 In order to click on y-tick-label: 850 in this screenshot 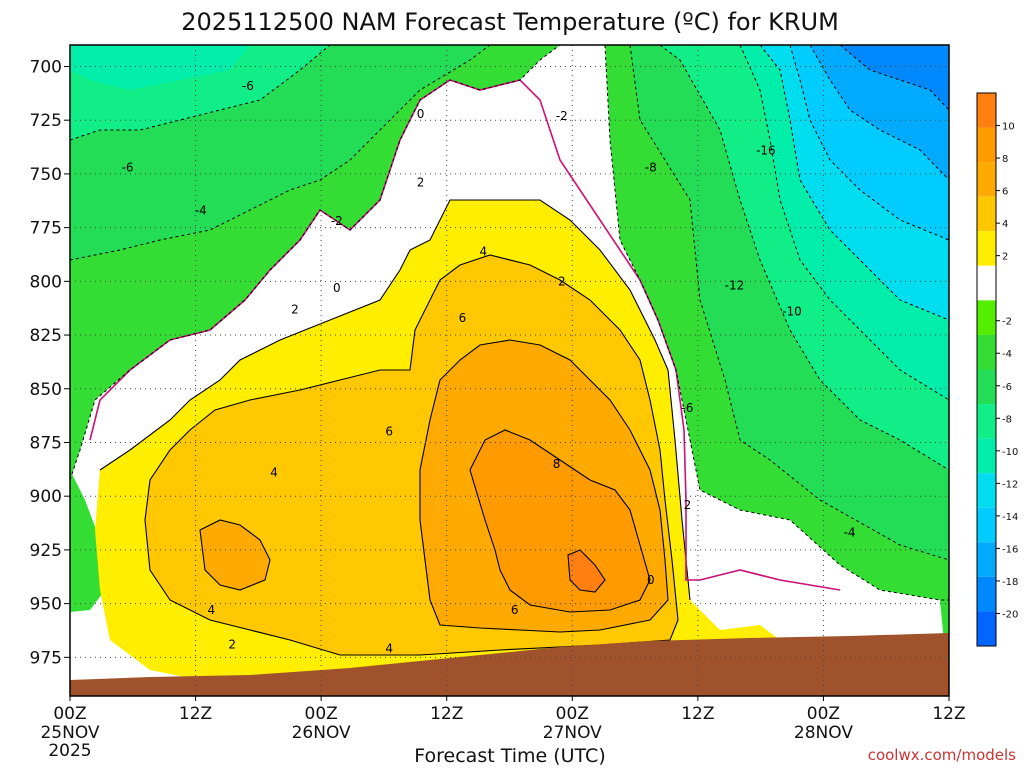, I will do `click(46, 390)`.